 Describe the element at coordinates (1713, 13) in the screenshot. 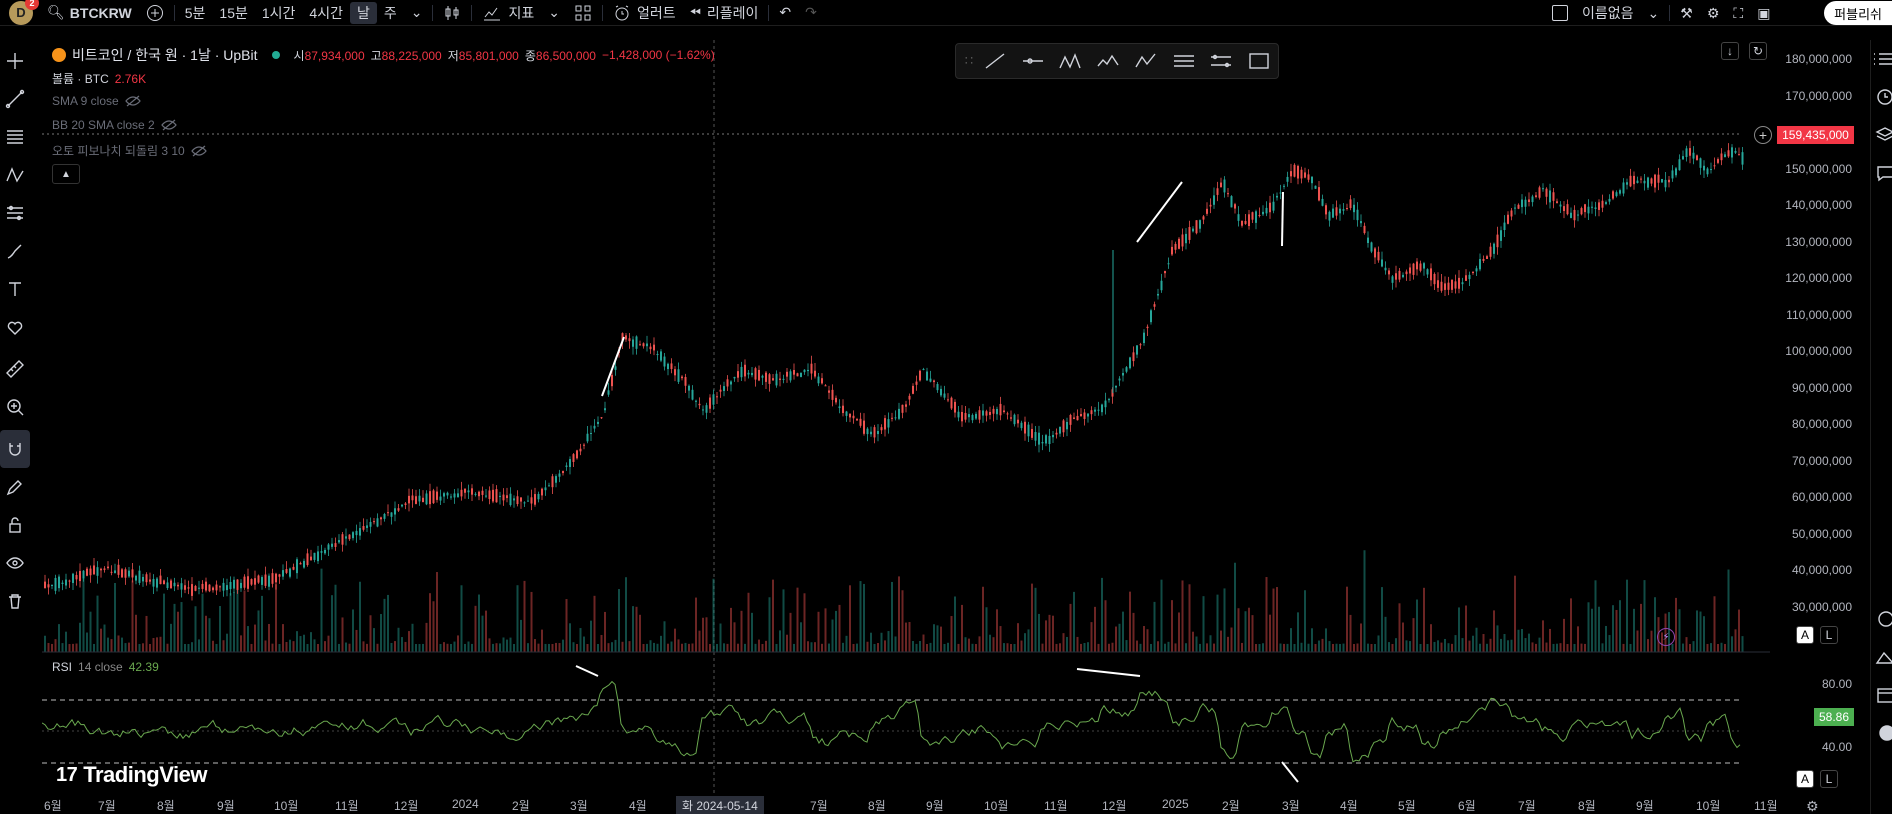

I see `settings-button: ⚙︎` at that location.